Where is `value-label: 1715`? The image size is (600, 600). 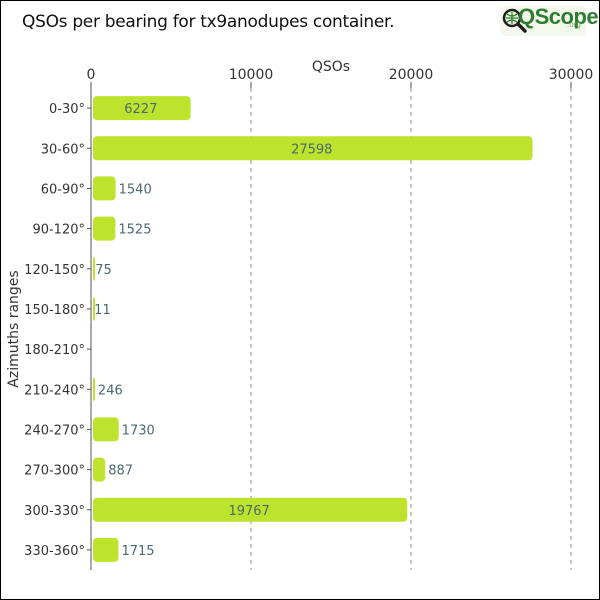
value-label: 1715 is located at coordinates (137, 551).